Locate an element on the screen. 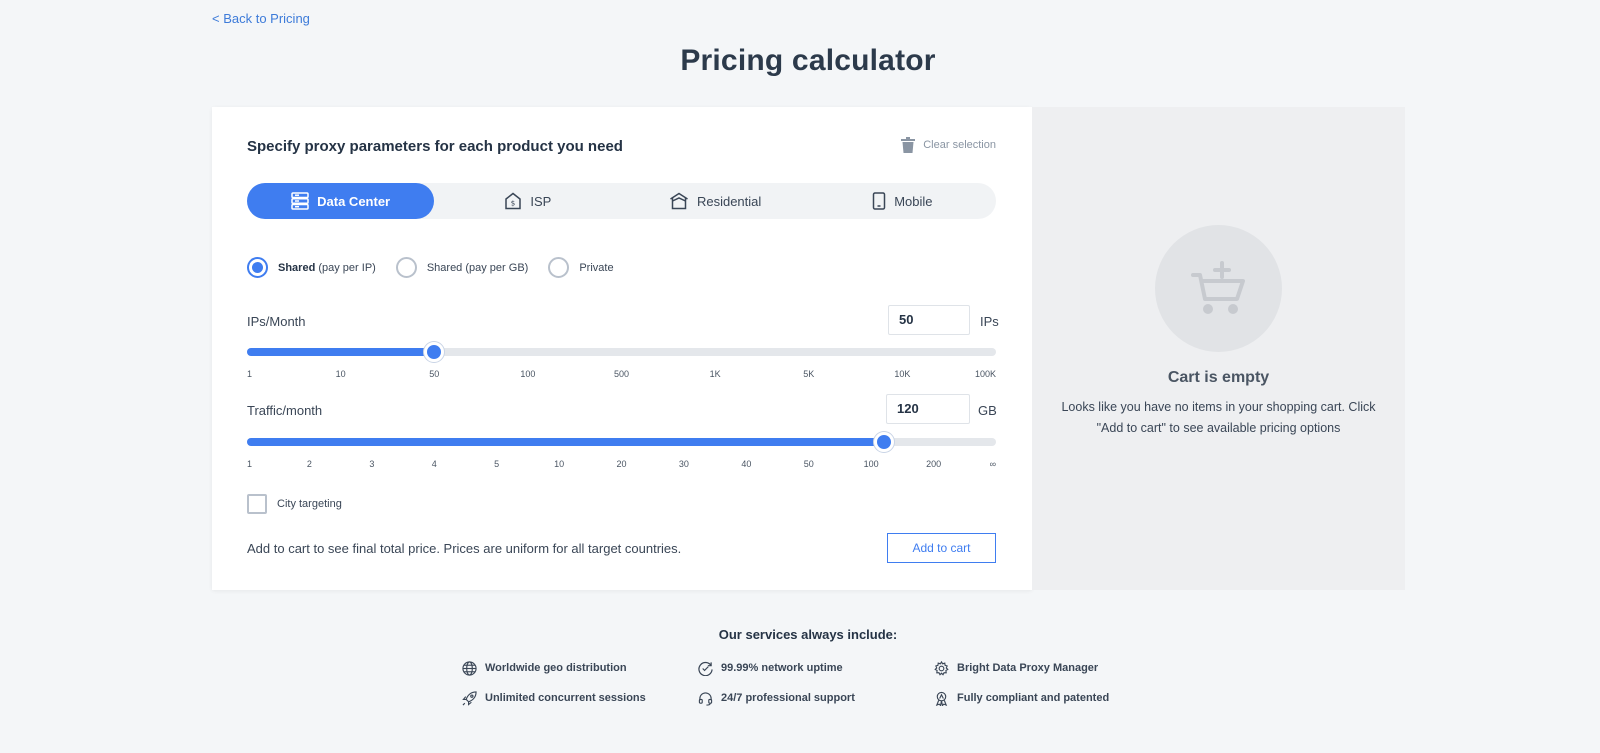 The height and width of the screenshot is (753, 1600). radio-label: Shared (pay per IP) is located at coordinates (327, 267).